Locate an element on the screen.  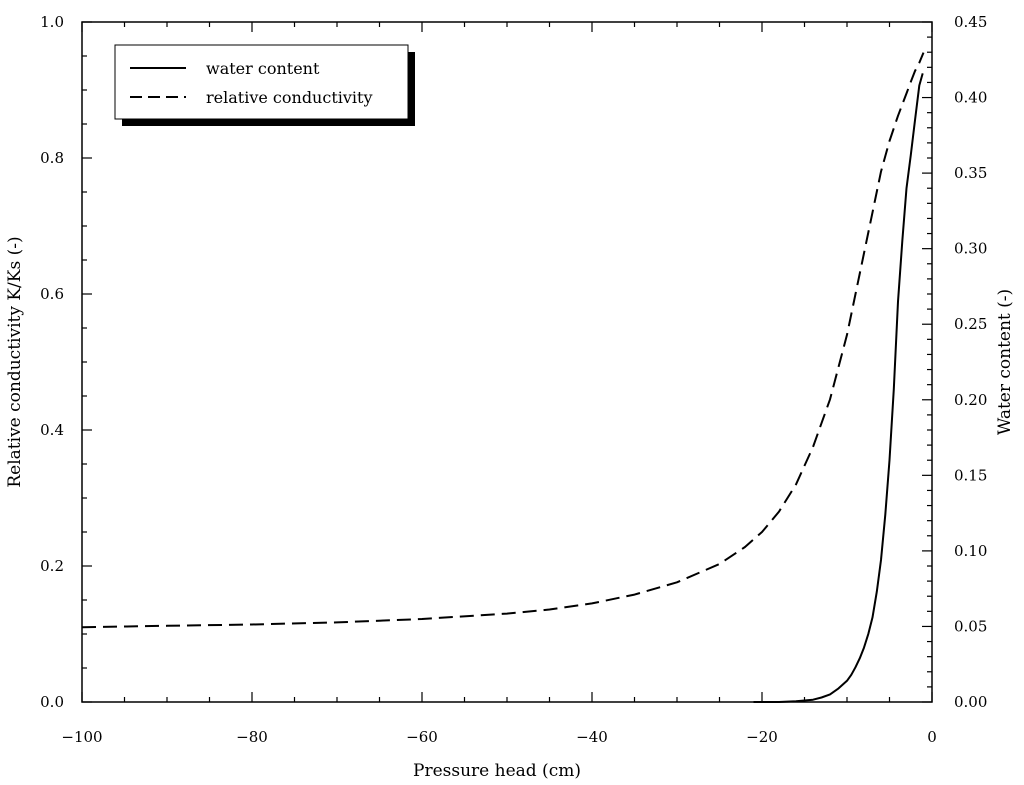
y-left-tick-label: 0.4 is located at coordinates (52, 430).